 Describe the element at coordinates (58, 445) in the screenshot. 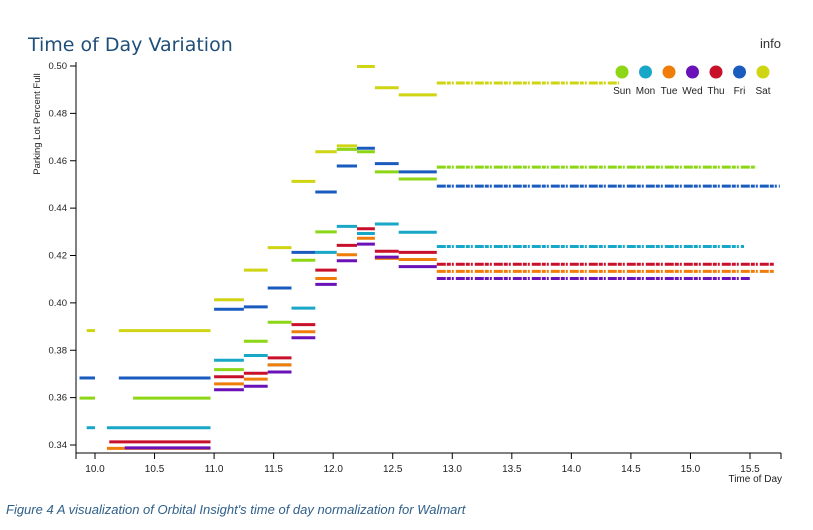

I see `y-tick-label: 0.34` at that location.